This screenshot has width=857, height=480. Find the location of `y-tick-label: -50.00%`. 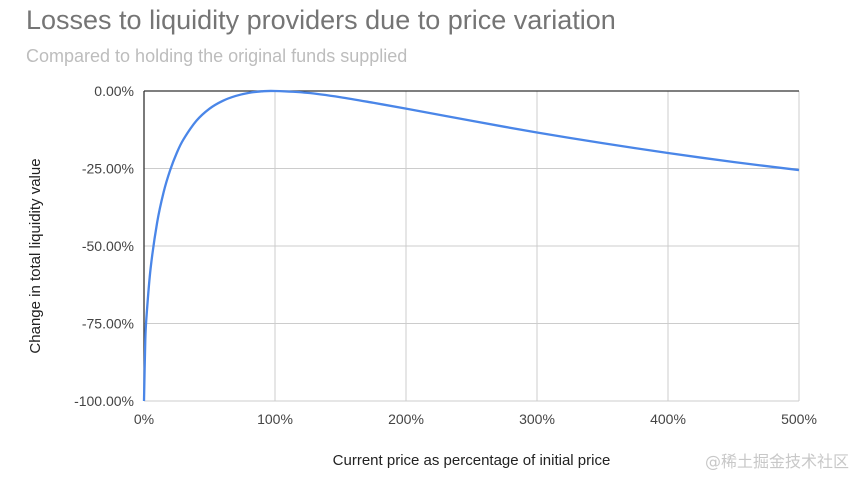

y-tick-label: -50.00% is located at coordinates (108, 246).